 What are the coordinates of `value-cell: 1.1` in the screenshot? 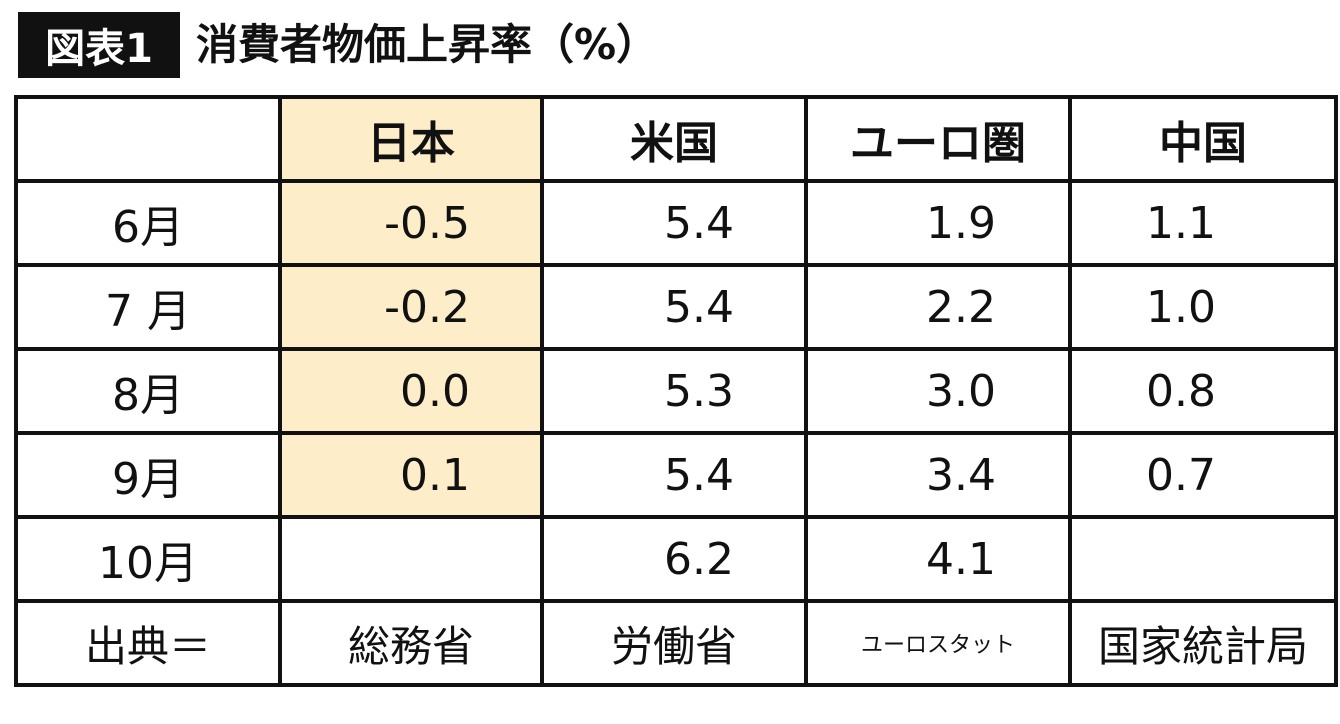 It's located at (1203, 223).